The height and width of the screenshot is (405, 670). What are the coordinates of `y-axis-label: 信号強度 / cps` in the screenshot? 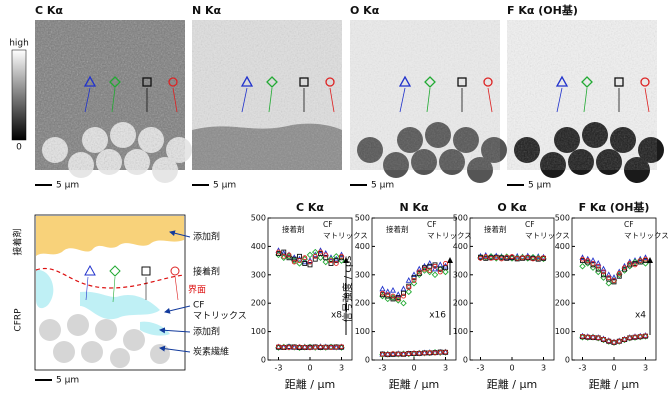 It's located at (347, 289).